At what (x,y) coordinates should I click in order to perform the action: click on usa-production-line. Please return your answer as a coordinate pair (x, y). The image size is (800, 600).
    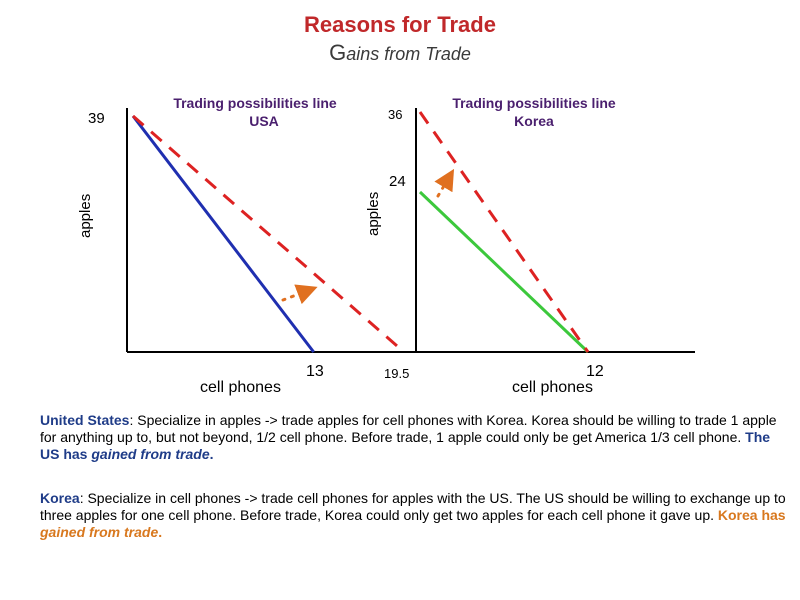
    Looking at the image, I should click on (223, 234).